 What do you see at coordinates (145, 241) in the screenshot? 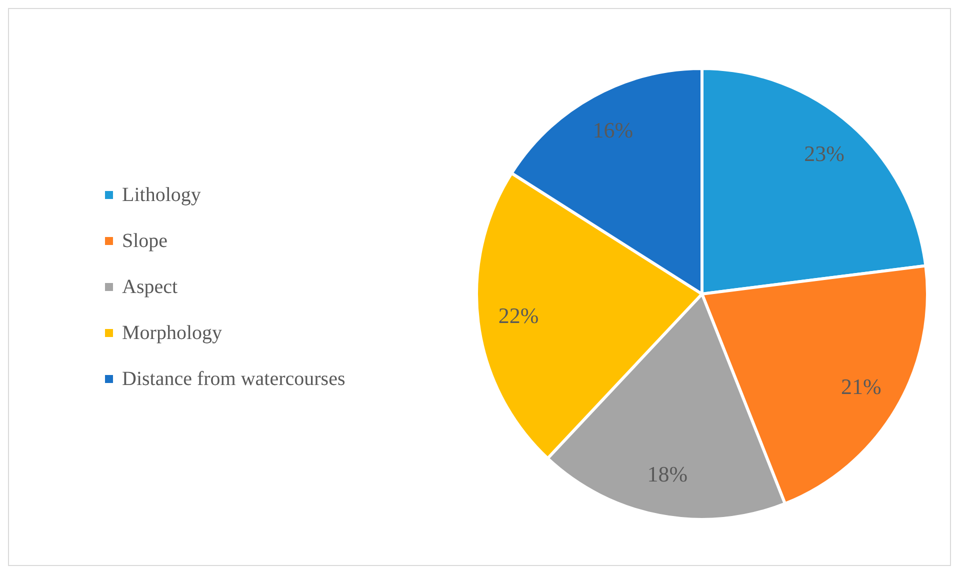
I see `legend-label: Slope` at bounding box center [145, 241].